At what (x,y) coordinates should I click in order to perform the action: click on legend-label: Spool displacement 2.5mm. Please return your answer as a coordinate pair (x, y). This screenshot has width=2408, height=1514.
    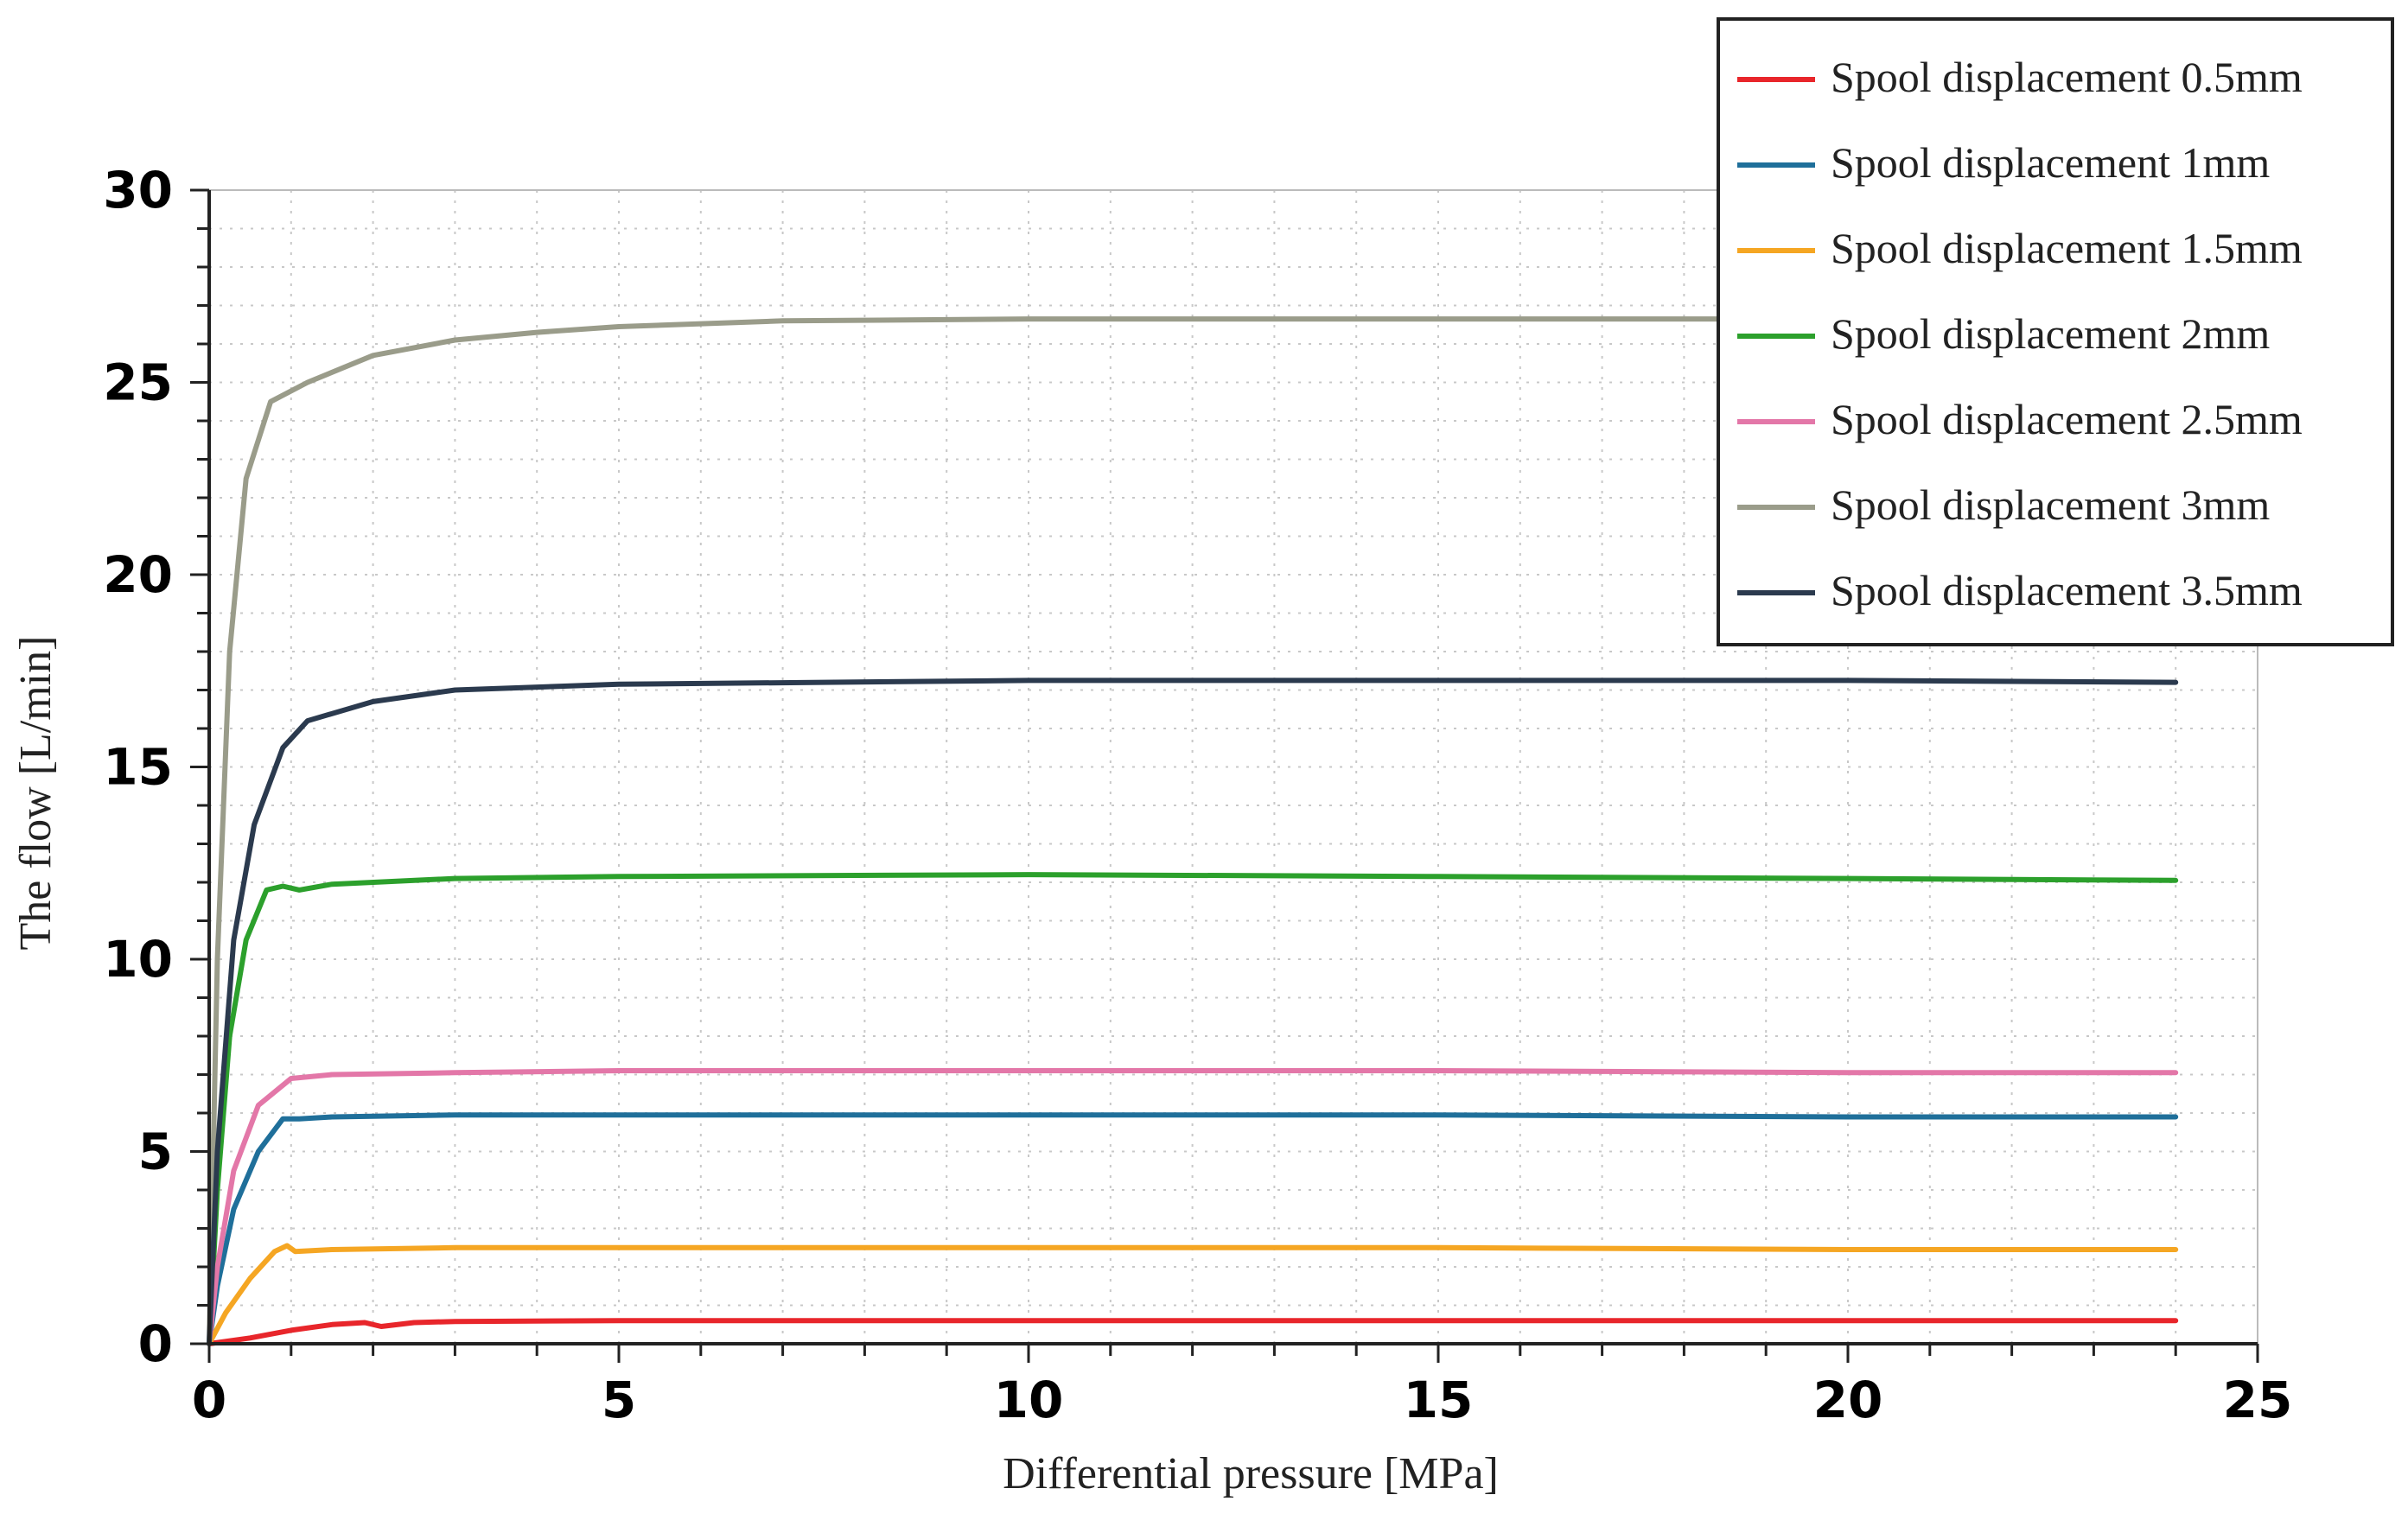
    Looking at the image, I should click on (2067, 419).